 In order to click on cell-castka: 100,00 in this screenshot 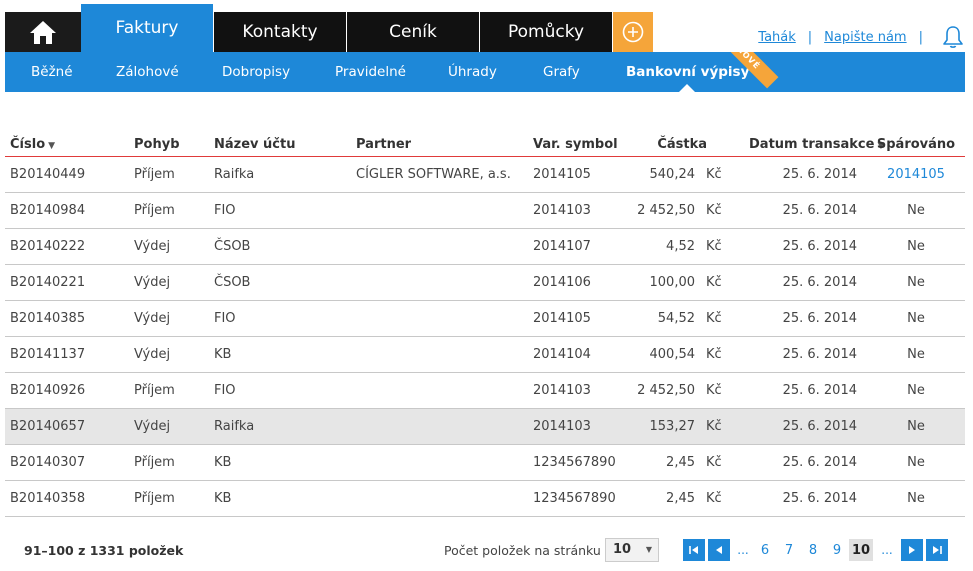, I will do `click(672, 282)`.